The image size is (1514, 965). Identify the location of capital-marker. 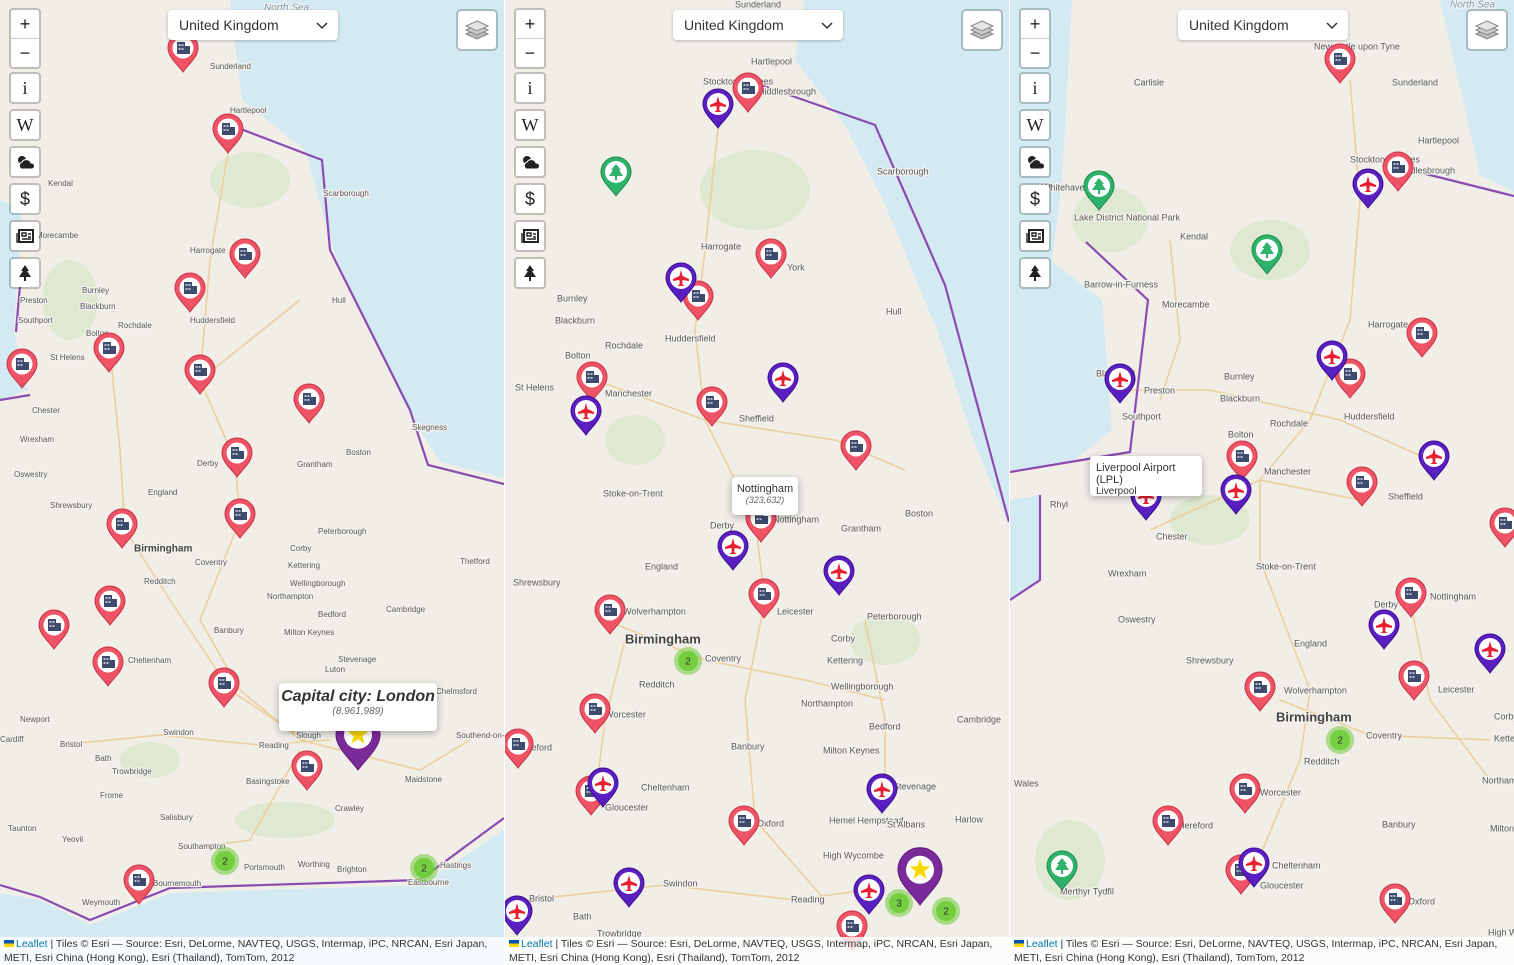
(920, 876).